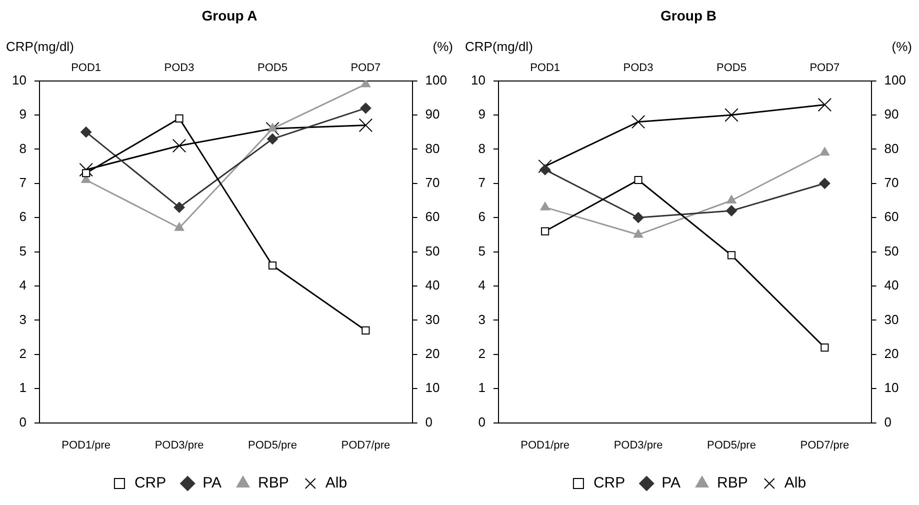  Describe the element at coordinates (230, 15) in the screenshot. I see `chart-title: Group A` at that location.